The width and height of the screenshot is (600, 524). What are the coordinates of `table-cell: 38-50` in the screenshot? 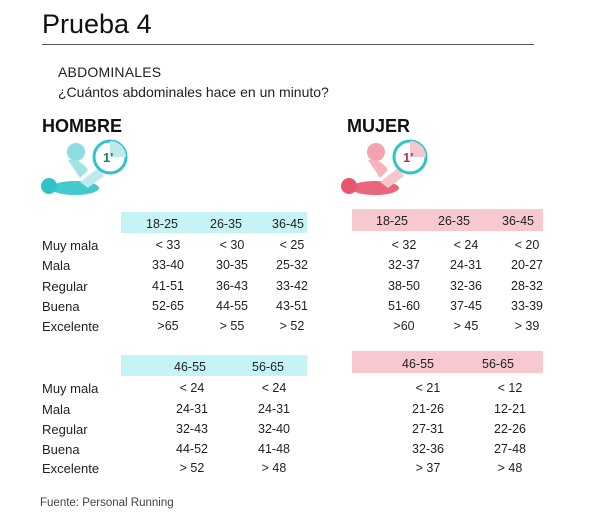 It's located at (404, 286).